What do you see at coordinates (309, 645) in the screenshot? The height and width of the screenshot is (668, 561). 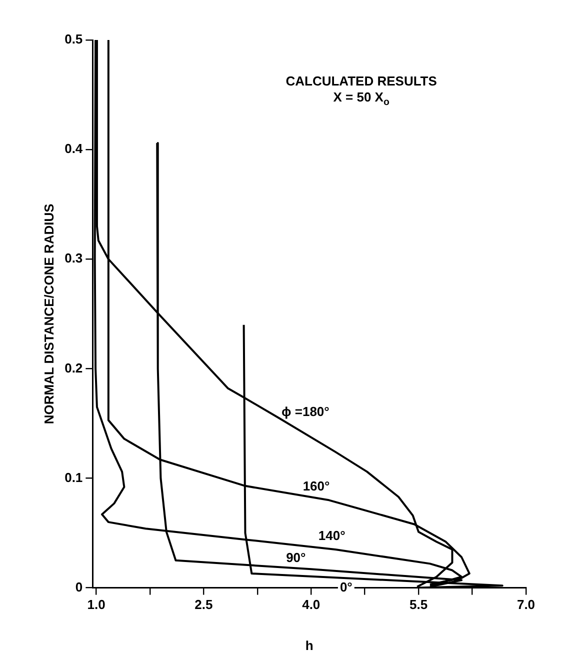 I see `x-axis-title: h` at bounding box center [309, 645].